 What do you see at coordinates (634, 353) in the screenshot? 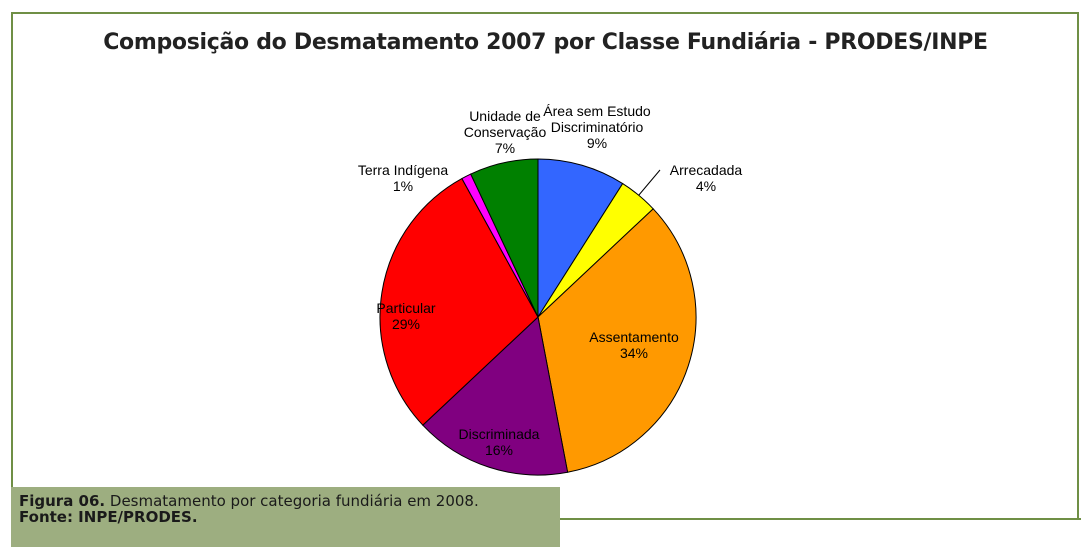
I see `value-label: 34%` at bounding box center [634, 353].